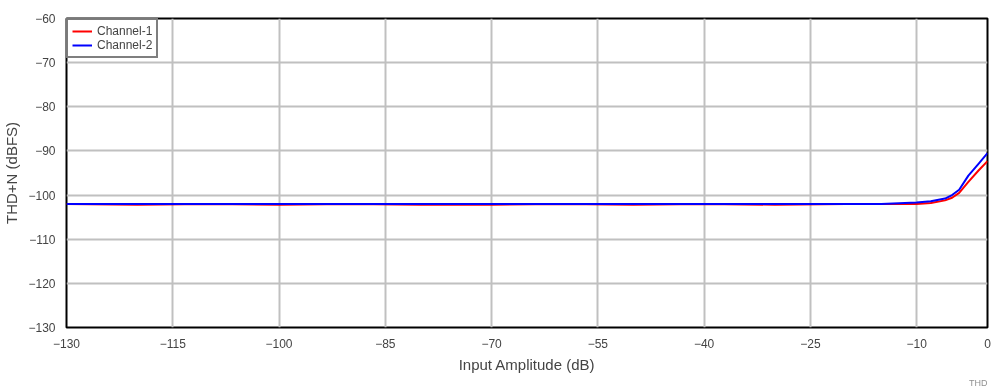 This screenshot has height=387, width=1007. What do you see at coordinates (385, 343) in the screenshot?
I see `x-tick-label: −85` at bounding box center [385, 343].